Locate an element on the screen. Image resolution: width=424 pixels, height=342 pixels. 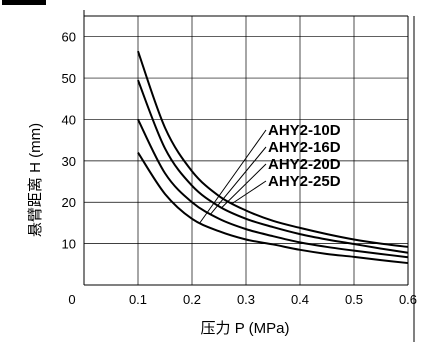
series-label-ahy2-20d: AHY2-20D is located at coordinates (304, 164).